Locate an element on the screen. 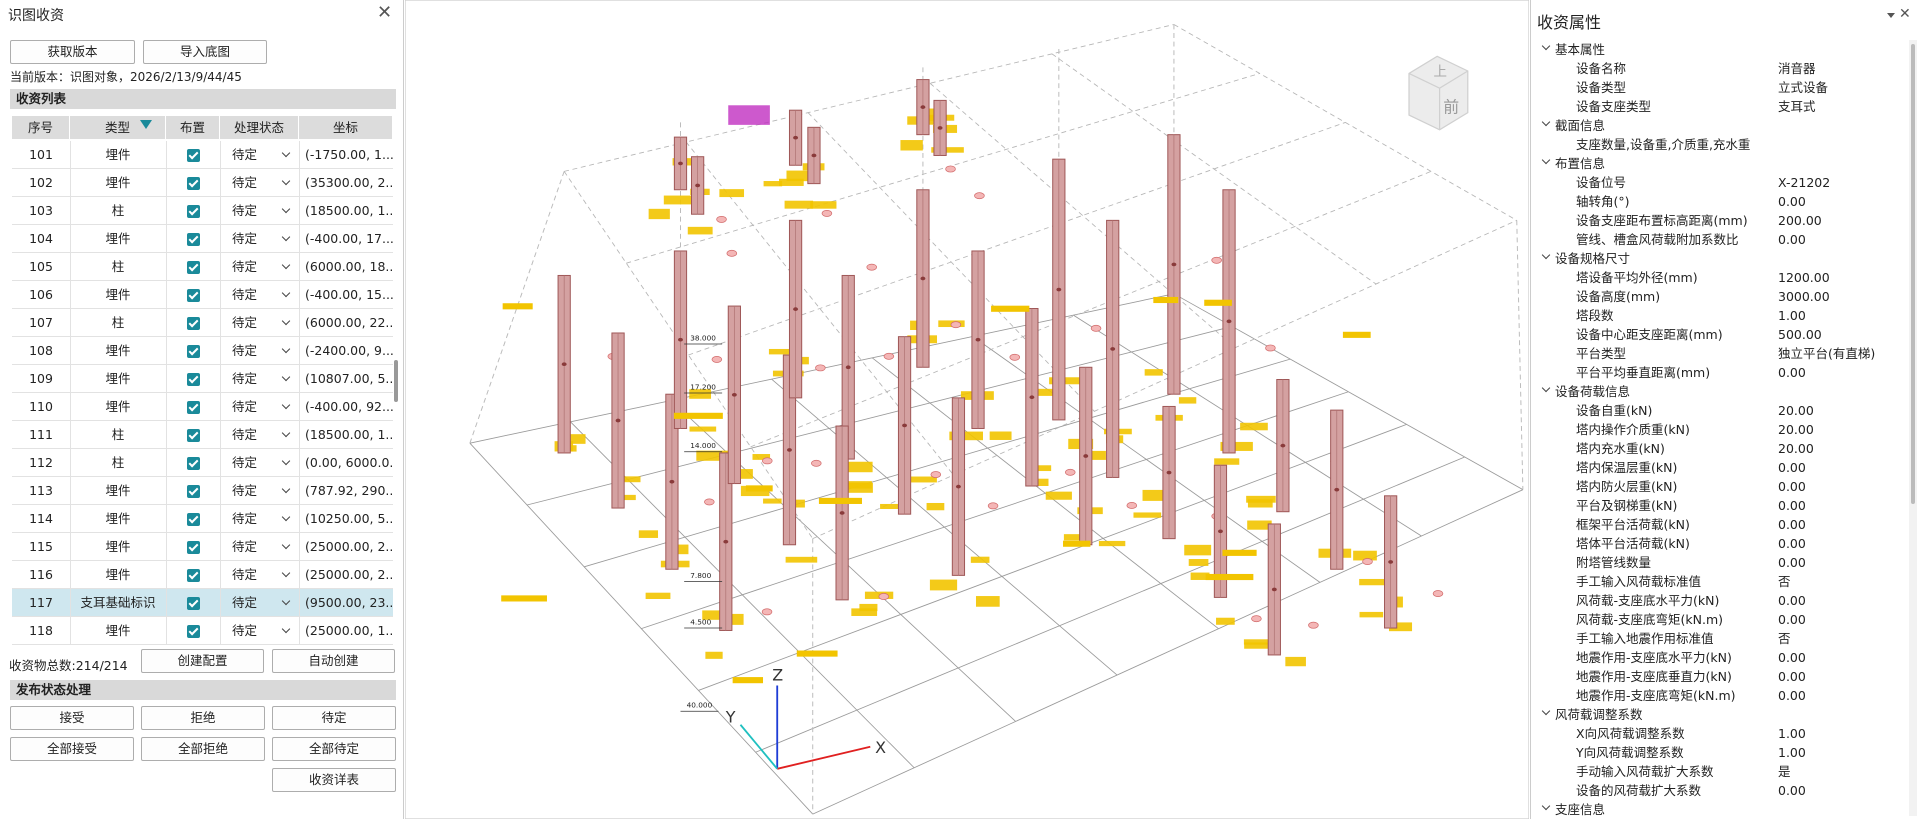 The width and height of the screenshot is (1919, 819). dropdown-arrow is located at coordinates (1891, 15).